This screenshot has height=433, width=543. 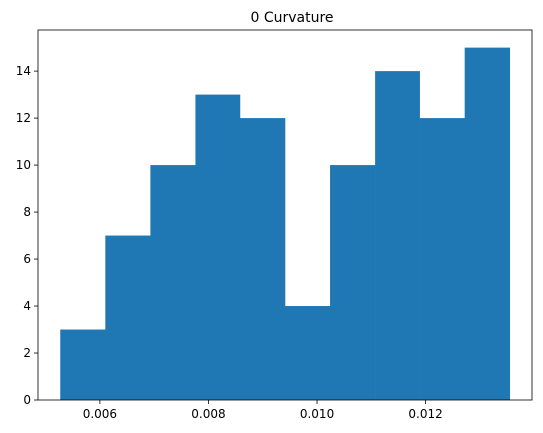 I want to click on x-axis: 0.006 0.008 0.010 0.012, so click(x=263, y=410).